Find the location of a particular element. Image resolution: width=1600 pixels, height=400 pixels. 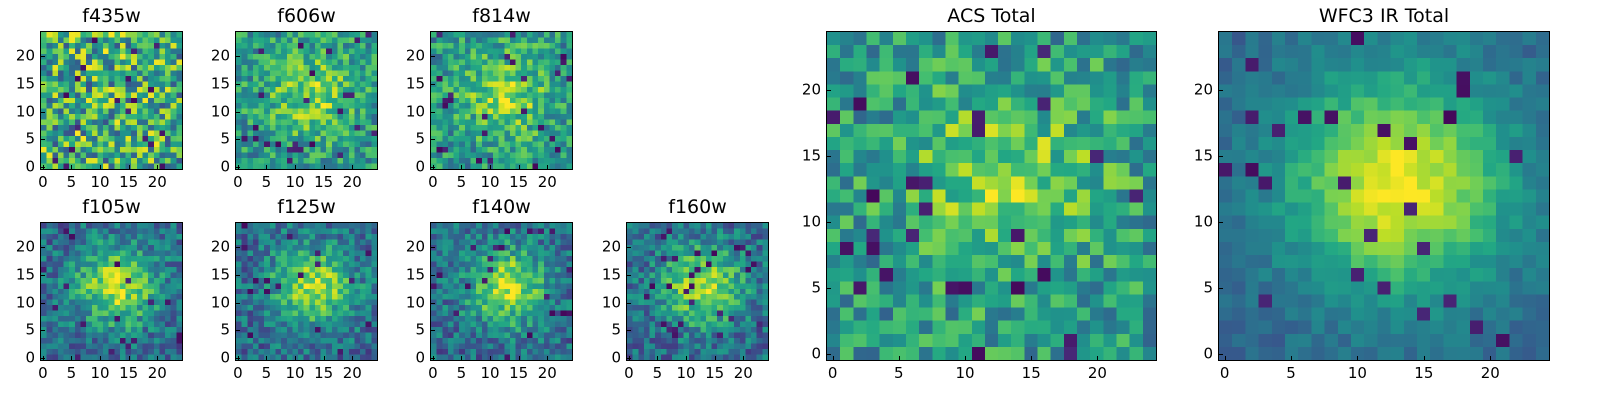

panel-title: f125w is located at coordinates (306, 207).